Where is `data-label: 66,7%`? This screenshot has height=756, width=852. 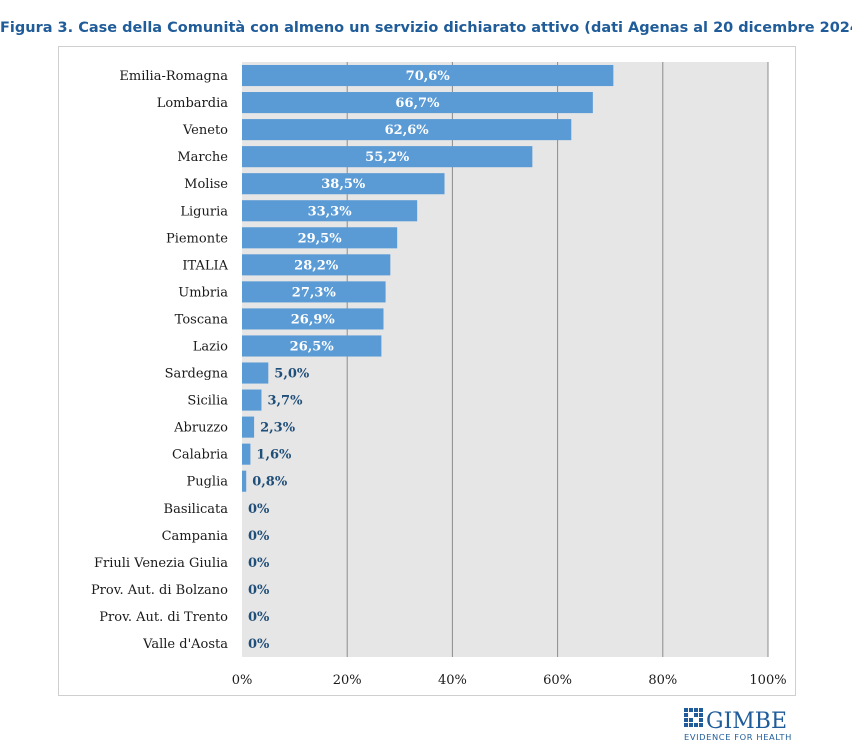 data-label: 66,7% is located at coordinates (417, 103).